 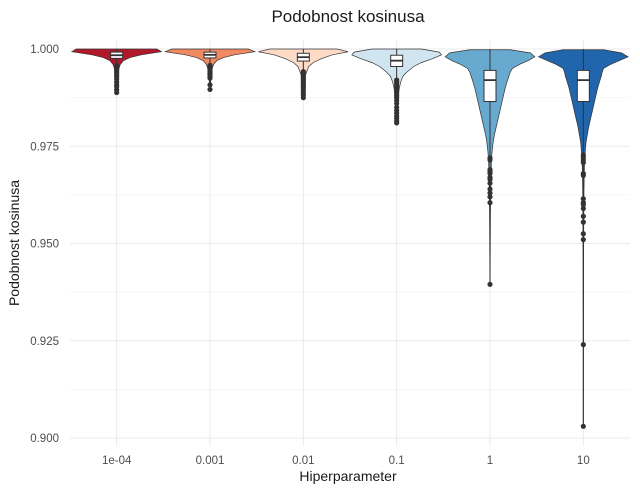 What do you see at coordinates (348, 16) in the screenshot?
I see `chart-title: Podobnost kosinusa` at bounding box center [348, 16].